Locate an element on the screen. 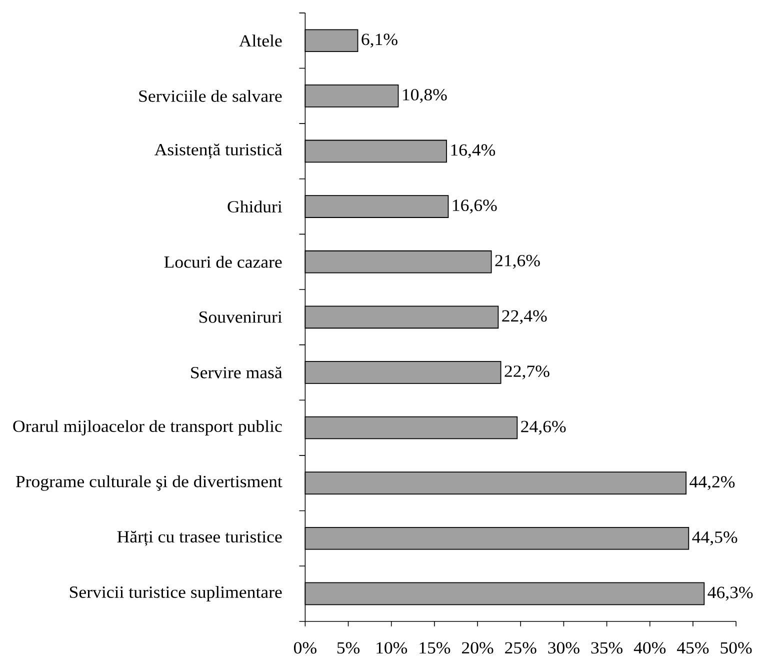 The width and height of the screenshot is (758, 659). y-tick-label: Ghiduri is located at coordinates (255, 206).